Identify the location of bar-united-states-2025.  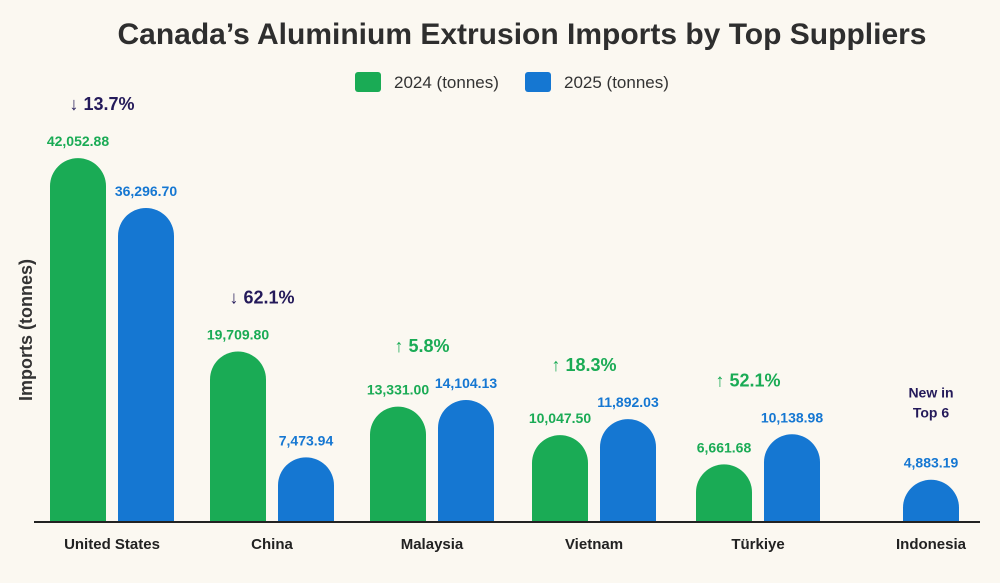
(146, 364).